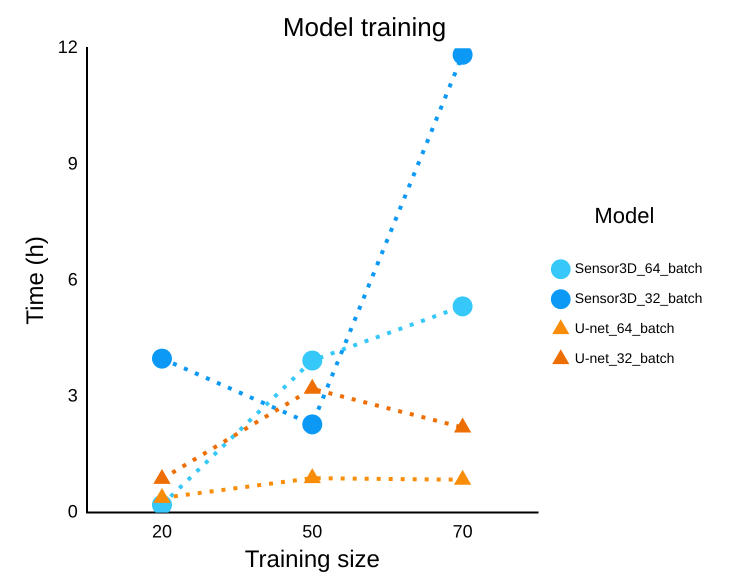 This screenshot has width=729, height=588. I want to click on x-tick-label: 70, so click(462, 531).